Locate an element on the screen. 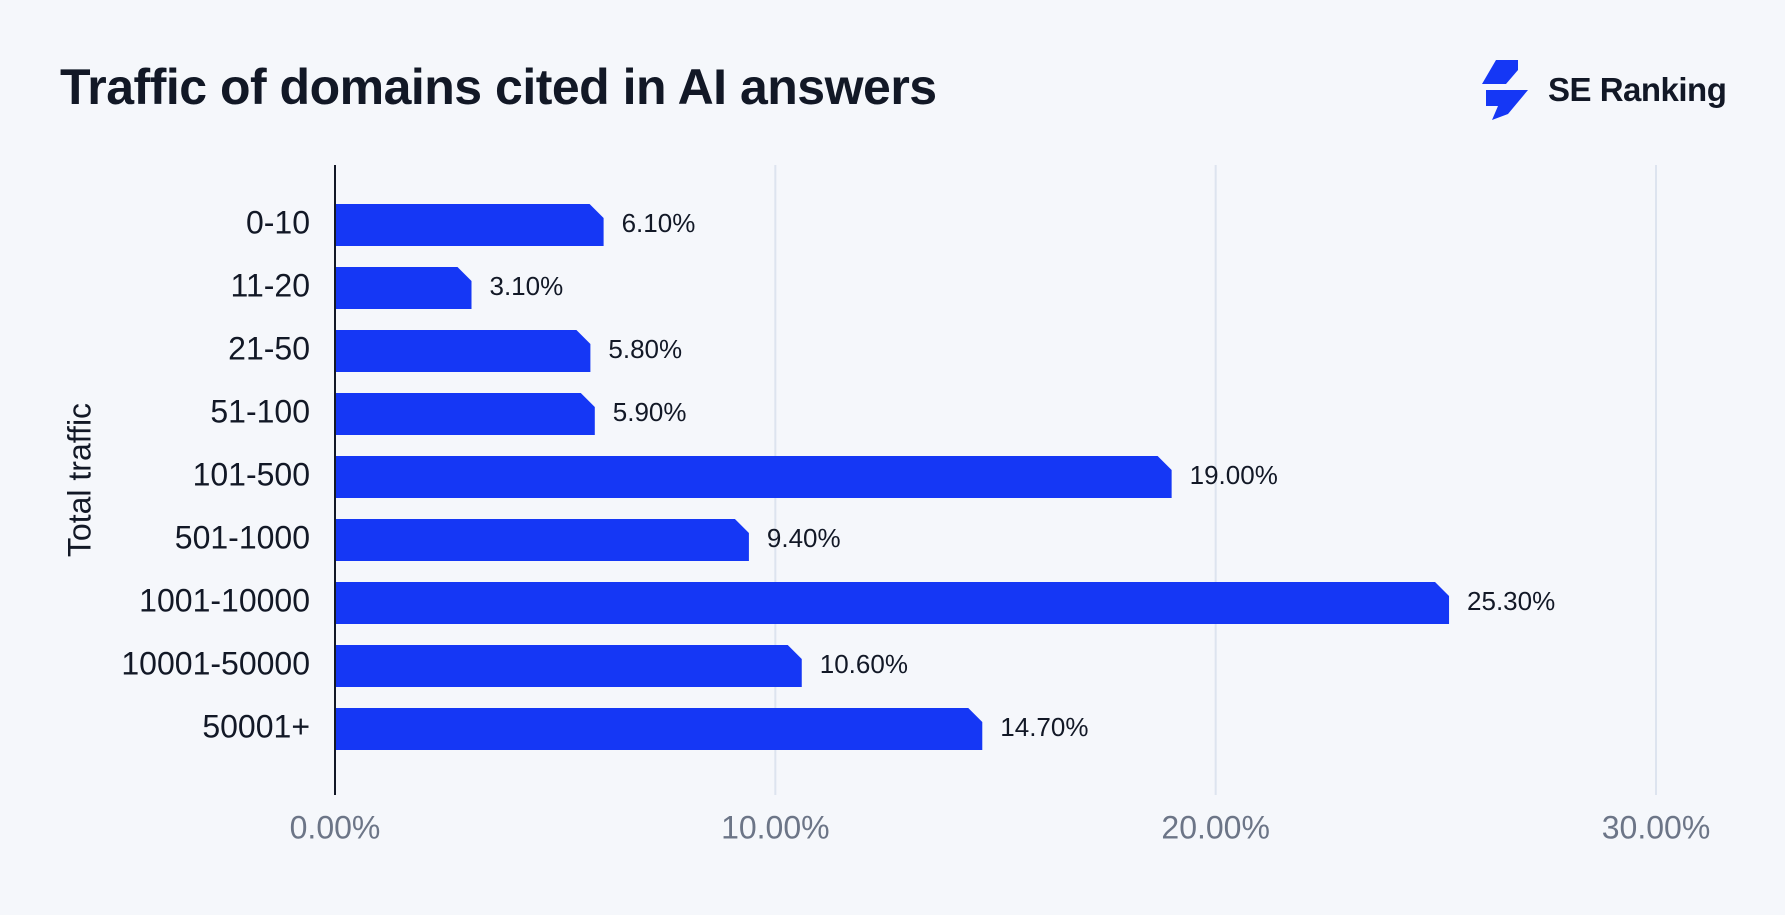  category-label: 501-1000 is located at coordinates (242, 537).